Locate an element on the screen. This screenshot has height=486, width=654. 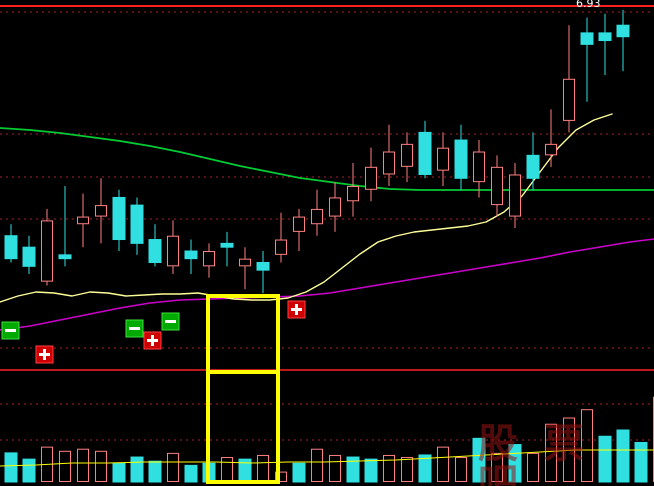
volume-ma-polyline is located at coordinates (327, 458).